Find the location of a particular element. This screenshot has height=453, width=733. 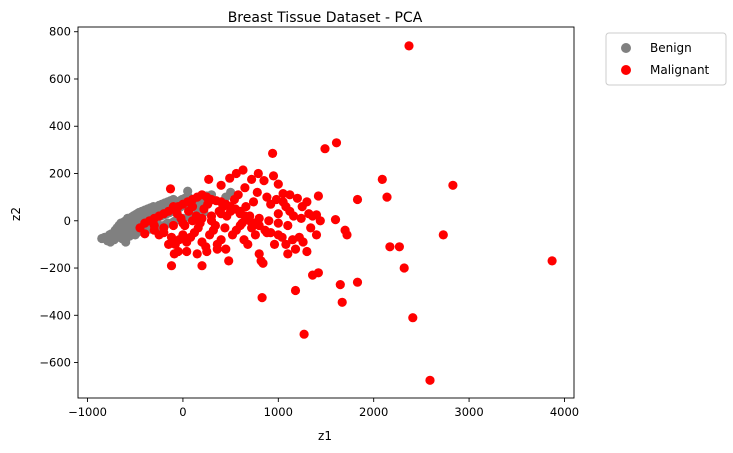

y-tick-label: 0 is located at coordinates (67, 221).